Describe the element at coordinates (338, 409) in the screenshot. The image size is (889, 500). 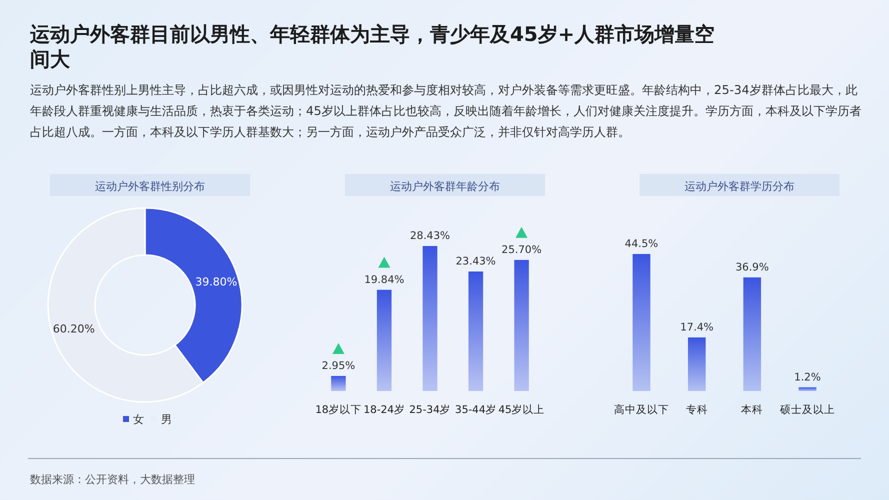
I see `x-tick-label: 18岁以下` at that location.